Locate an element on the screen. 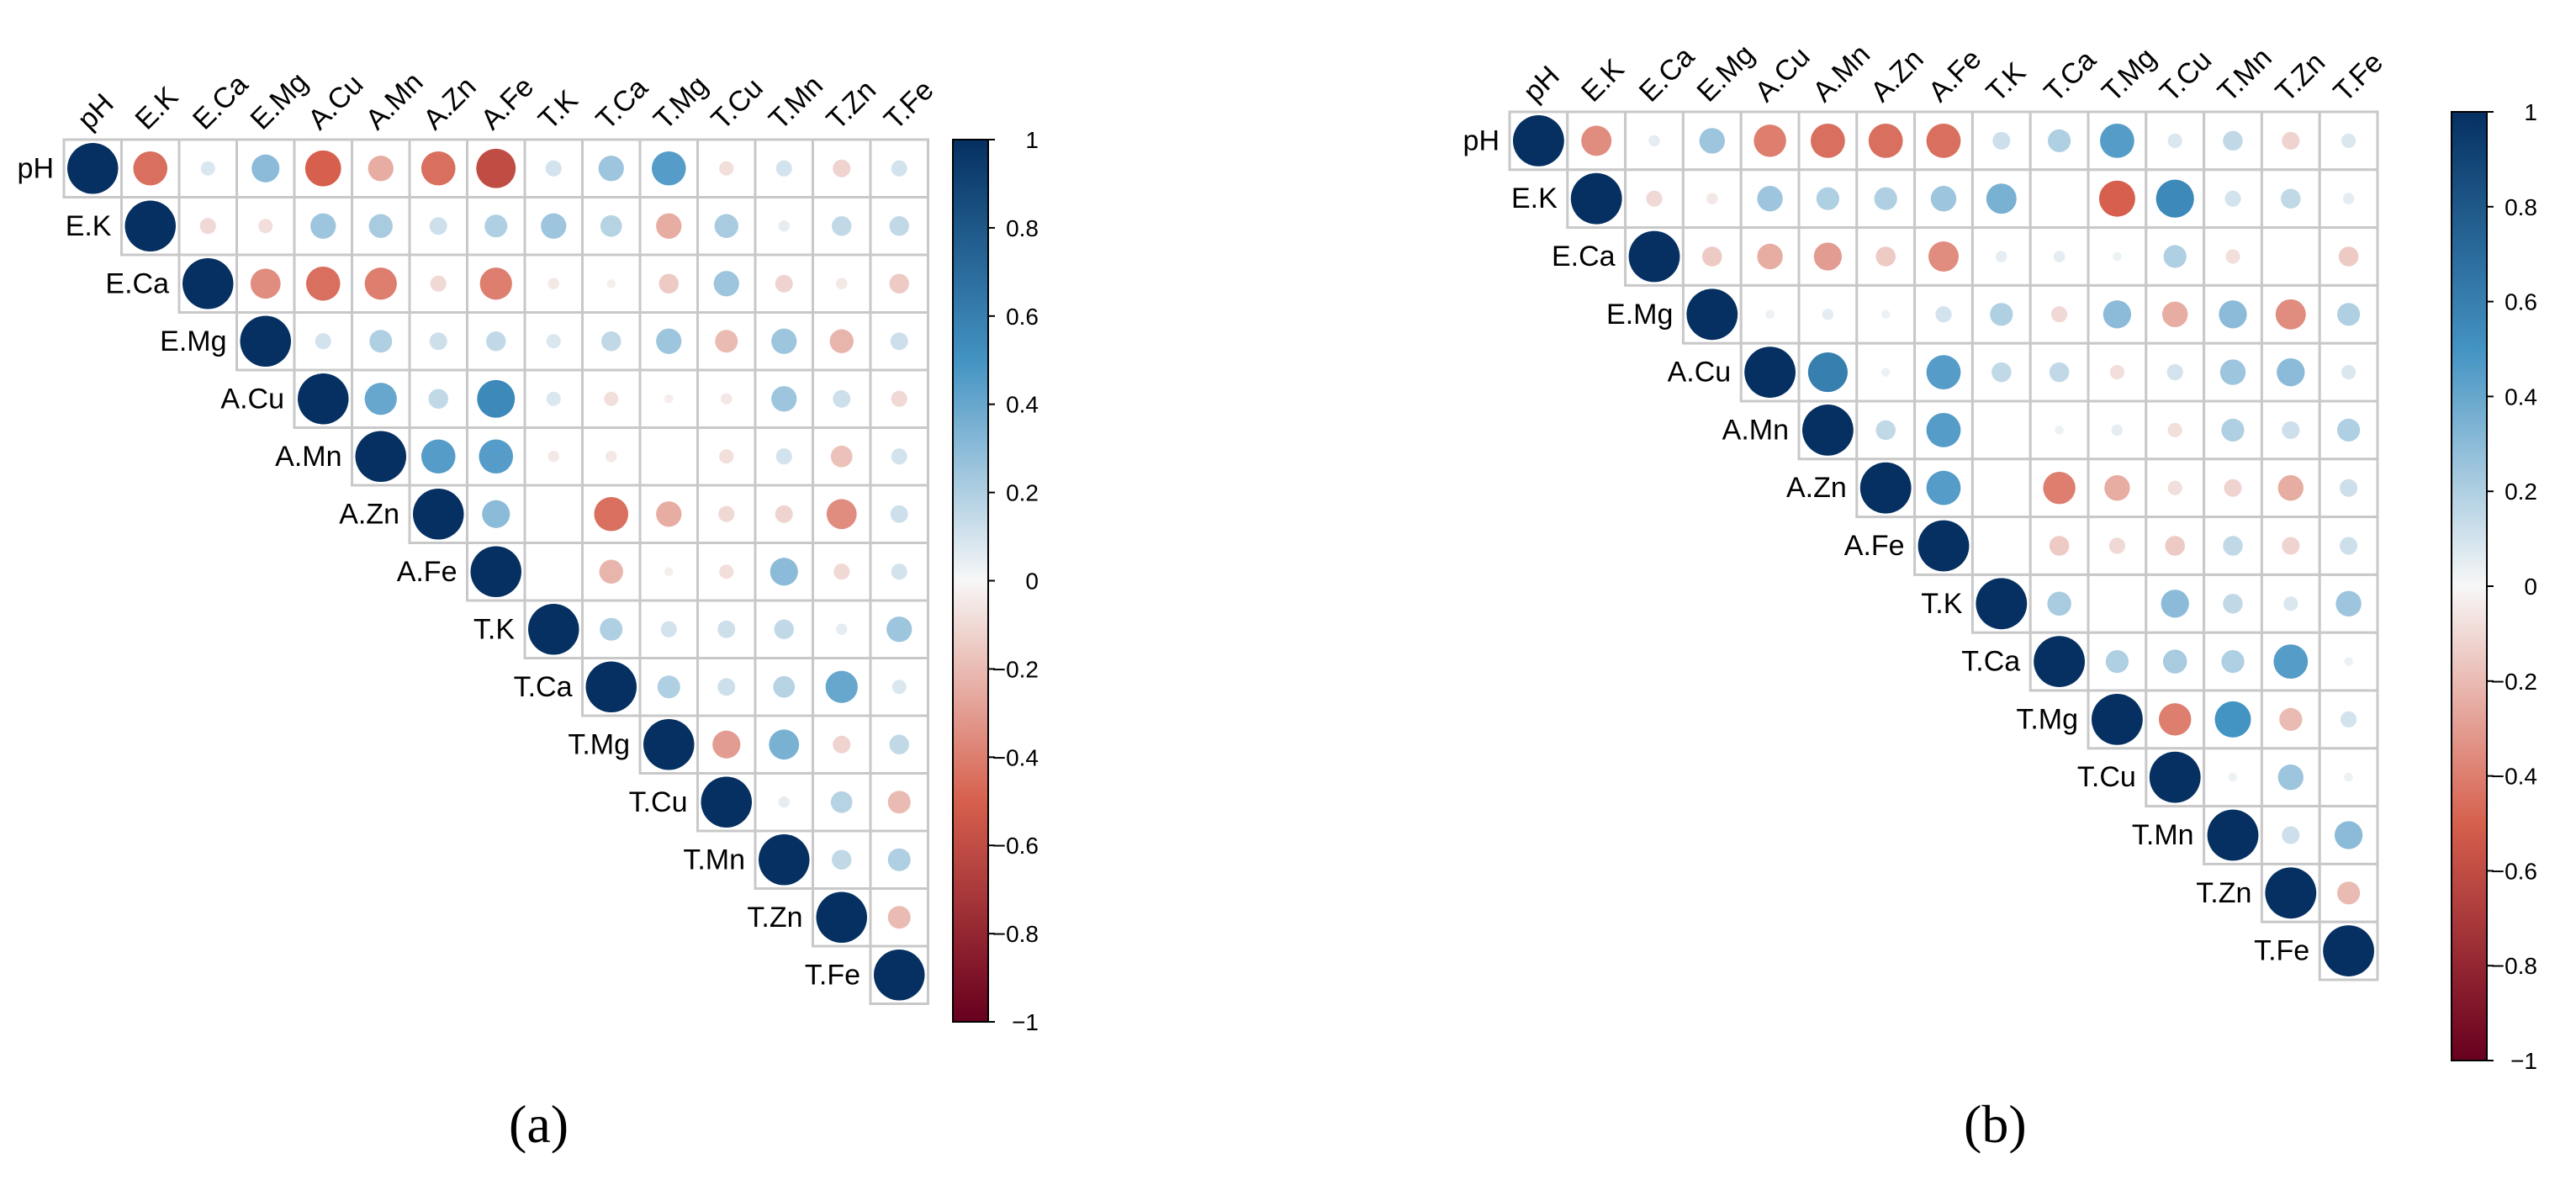 The height and width of the screenshot is (1185, 2576). row-label: A.Cu is located at coordinates (1700, 373).